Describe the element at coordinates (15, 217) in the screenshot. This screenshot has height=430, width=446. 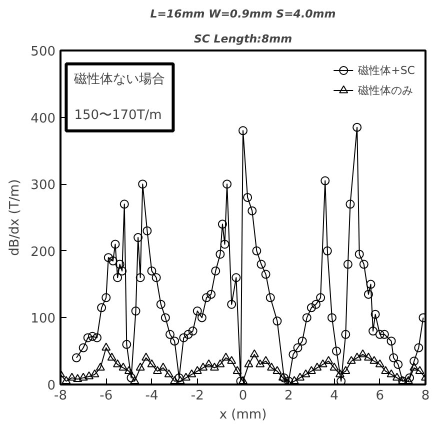
I see `y-axis-title: dB/dx (T/m)` at that location.